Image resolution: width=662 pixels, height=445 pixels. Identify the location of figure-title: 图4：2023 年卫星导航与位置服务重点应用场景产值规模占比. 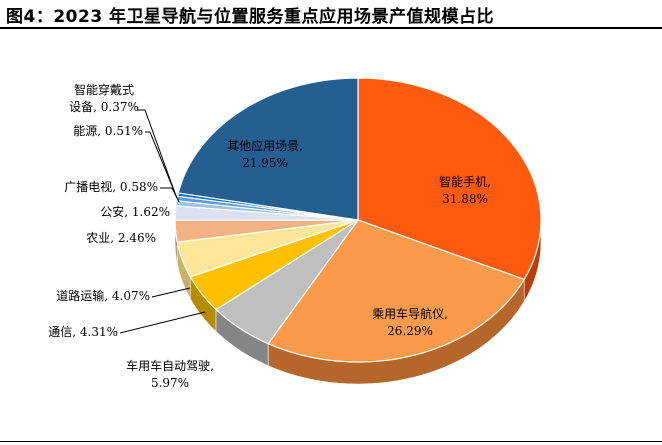
(250, 17).